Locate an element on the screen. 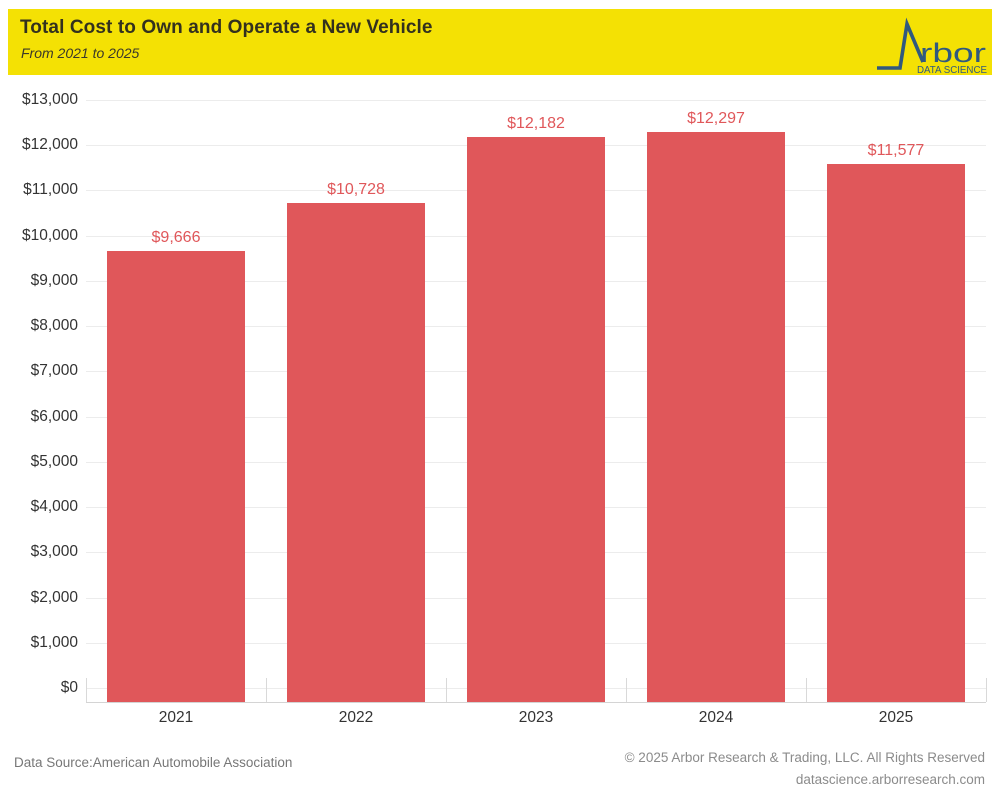 The width and height of the screenshot is (1000, 800). x-axis-tick-label: 2024 is located at coordinates (716, 717).